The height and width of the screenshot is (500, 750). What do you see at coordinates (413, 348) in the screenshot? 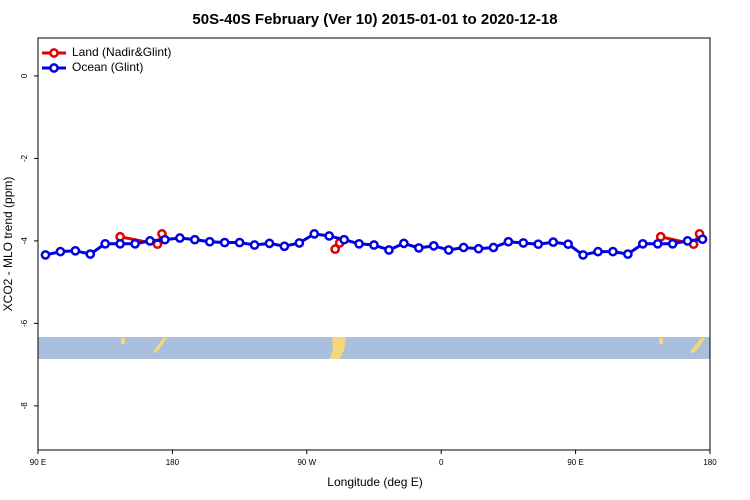
I see `land-mask` at bounding box center [413, 348].